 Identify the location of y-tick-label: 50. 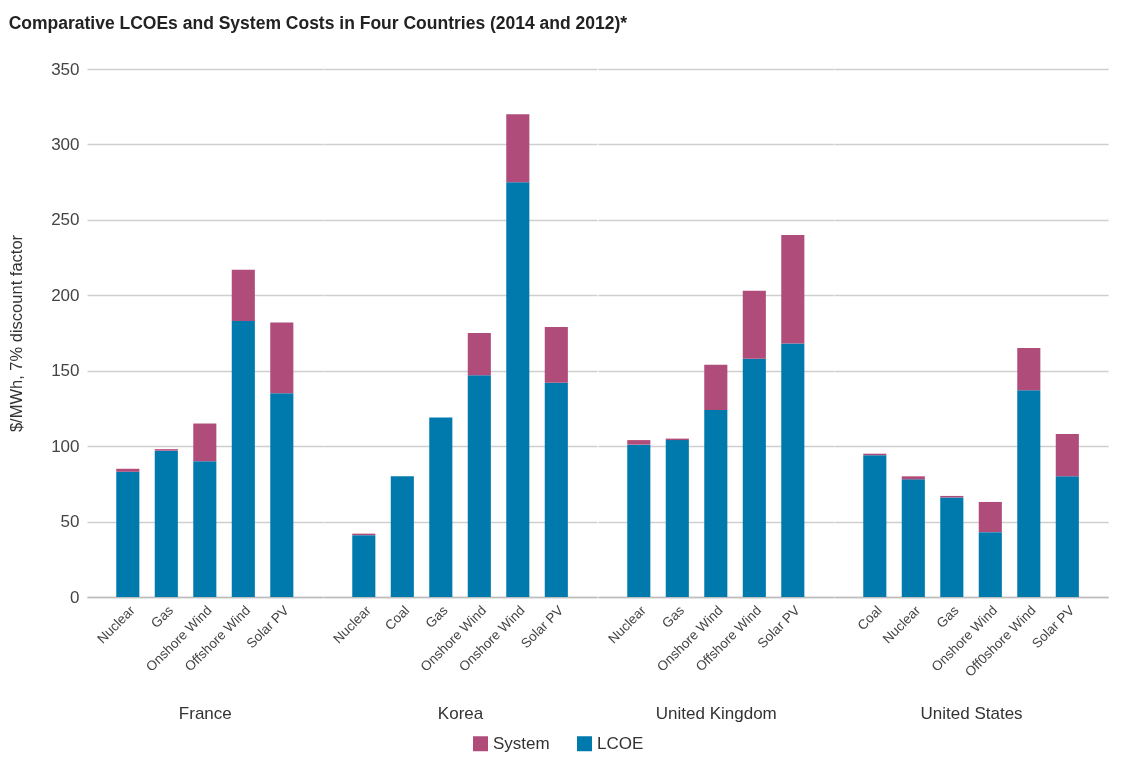
(70, 522).